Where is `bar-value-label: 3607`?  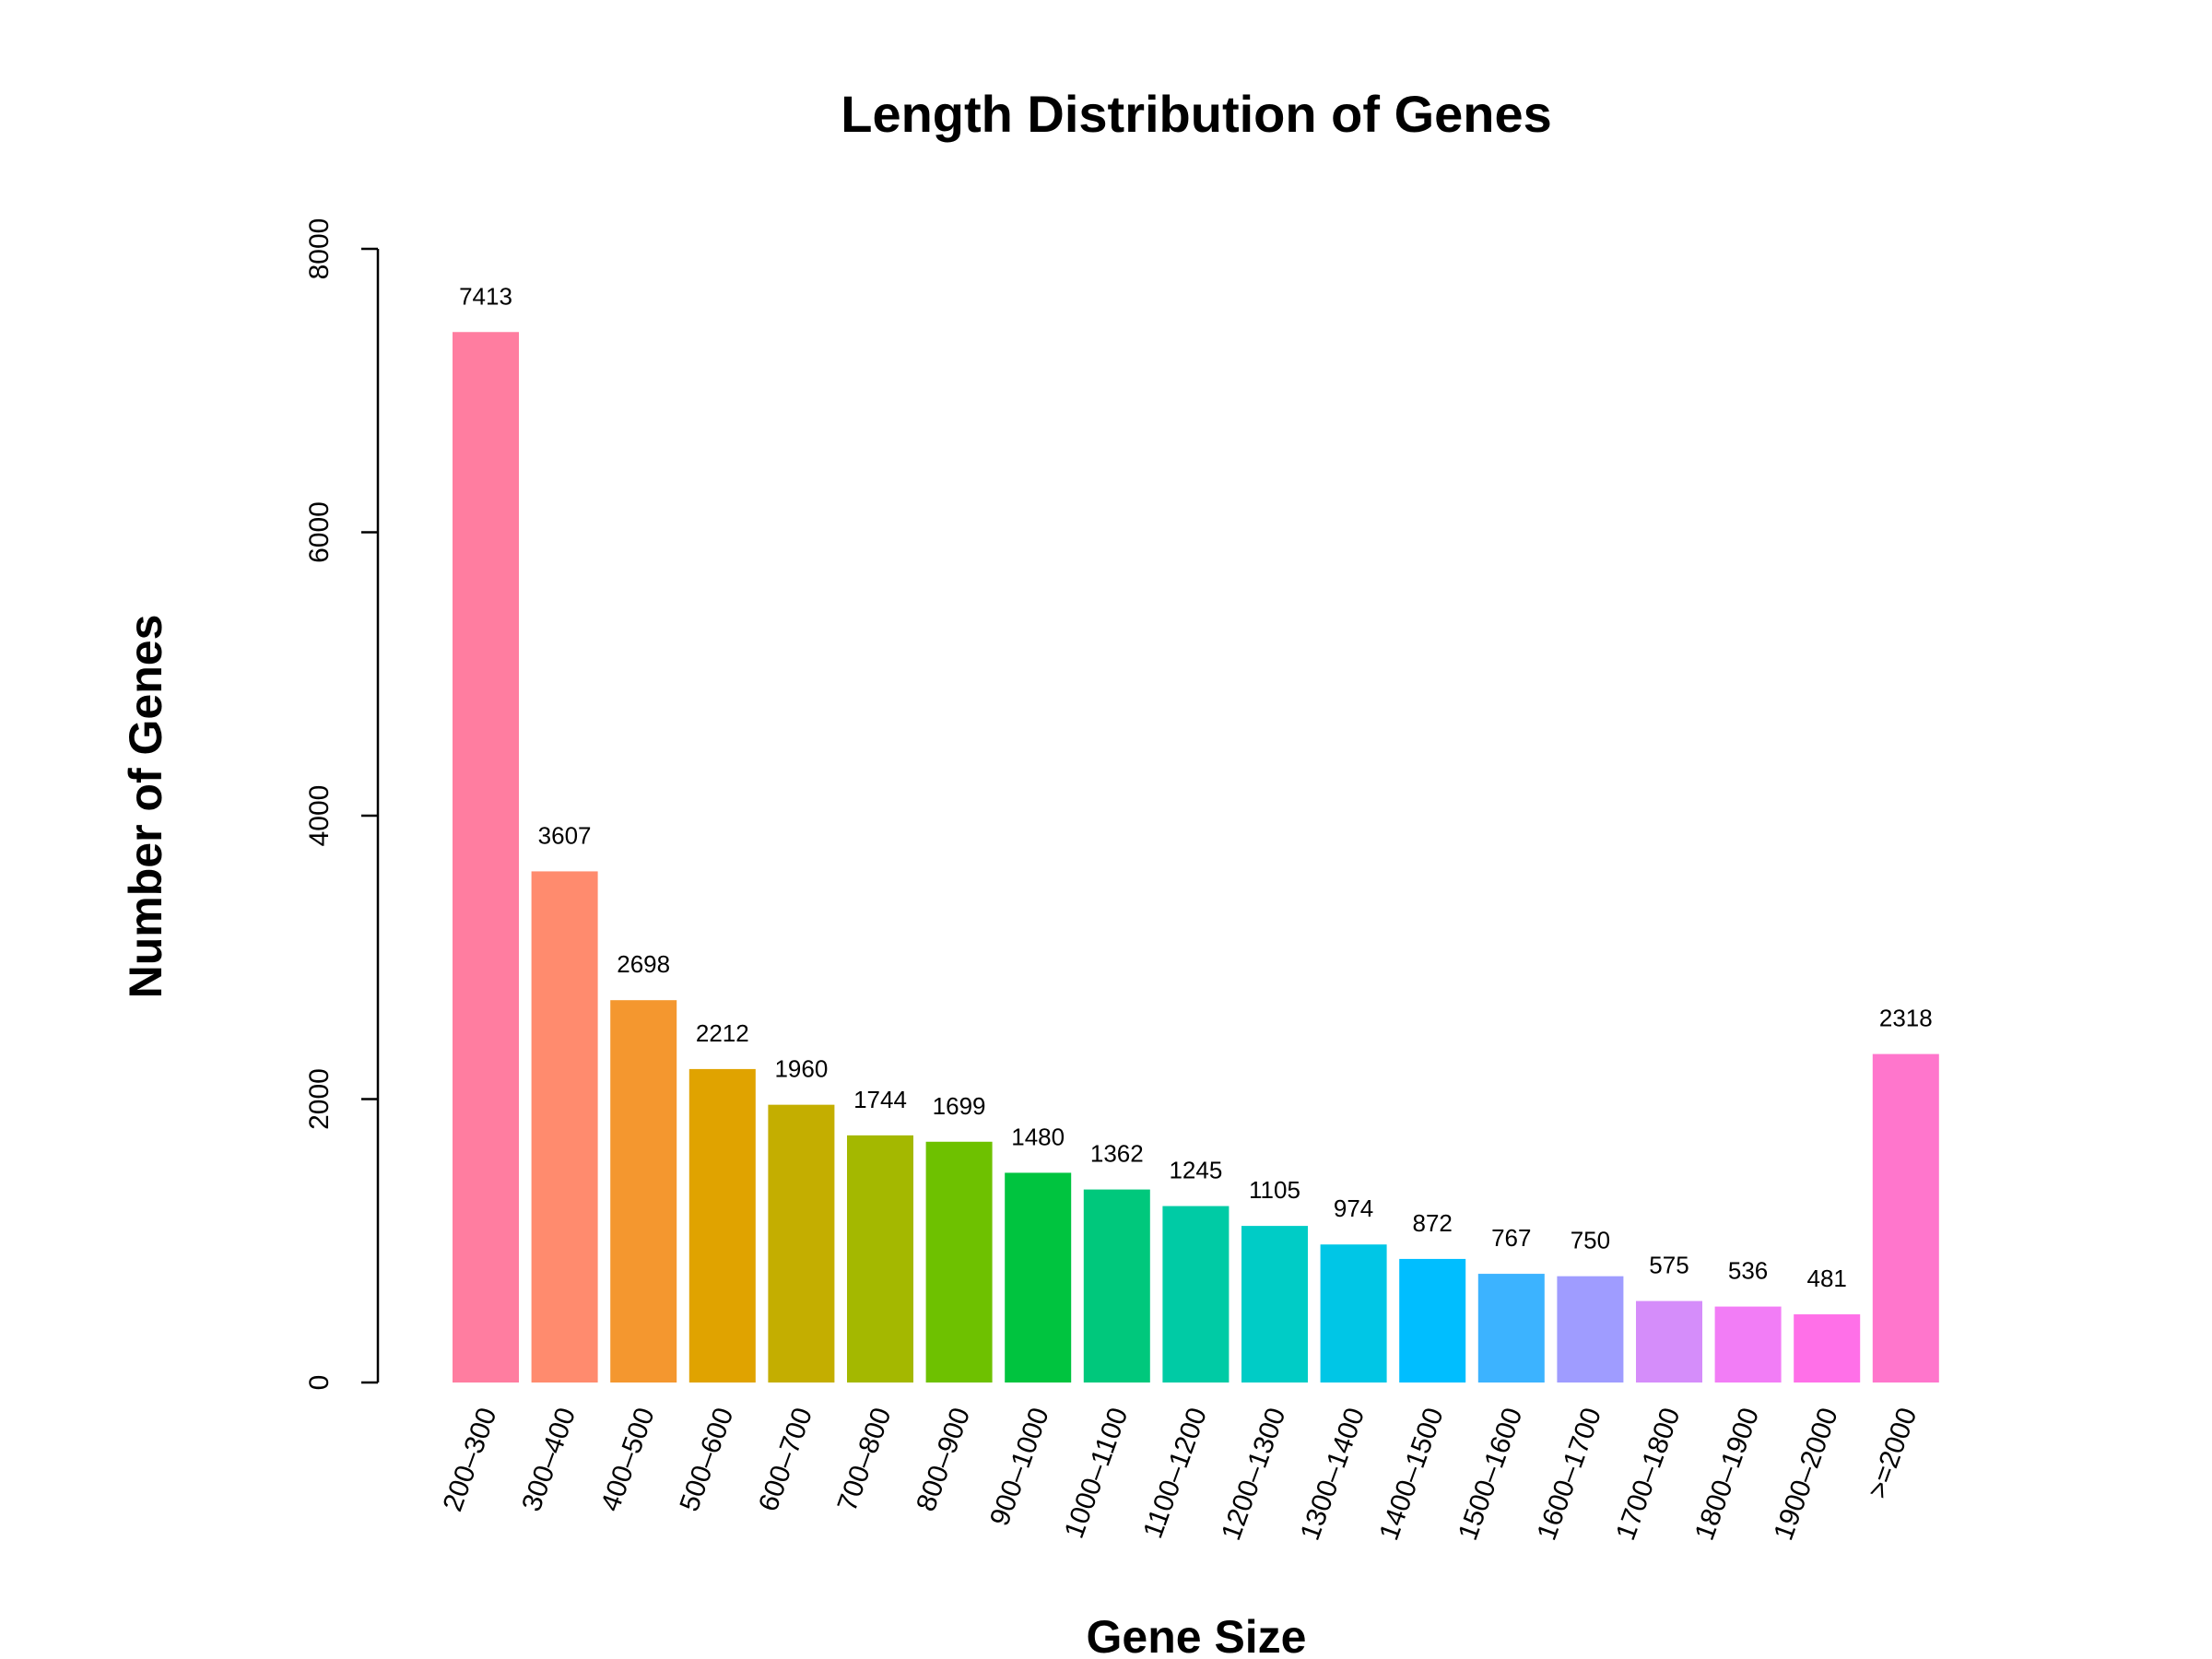 bar-value-label: 3607 is located at coordinates (565, 835).